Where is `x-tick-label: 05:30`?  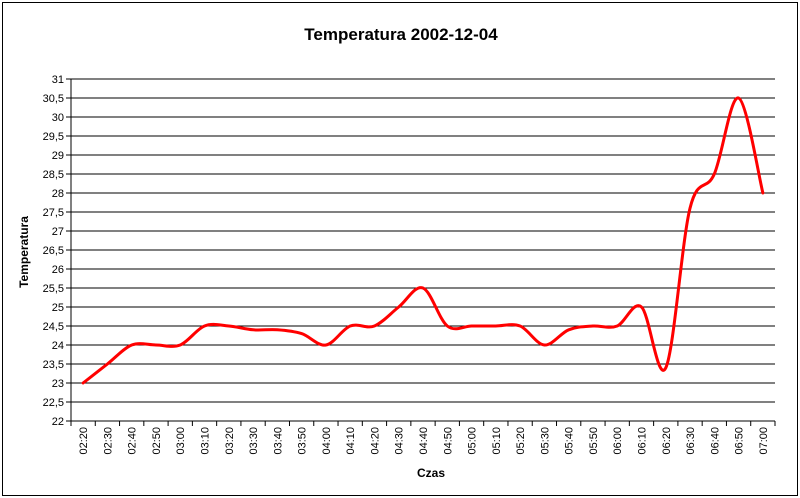
x-tick-label: 05:30 is located at coordinates (545, 441).